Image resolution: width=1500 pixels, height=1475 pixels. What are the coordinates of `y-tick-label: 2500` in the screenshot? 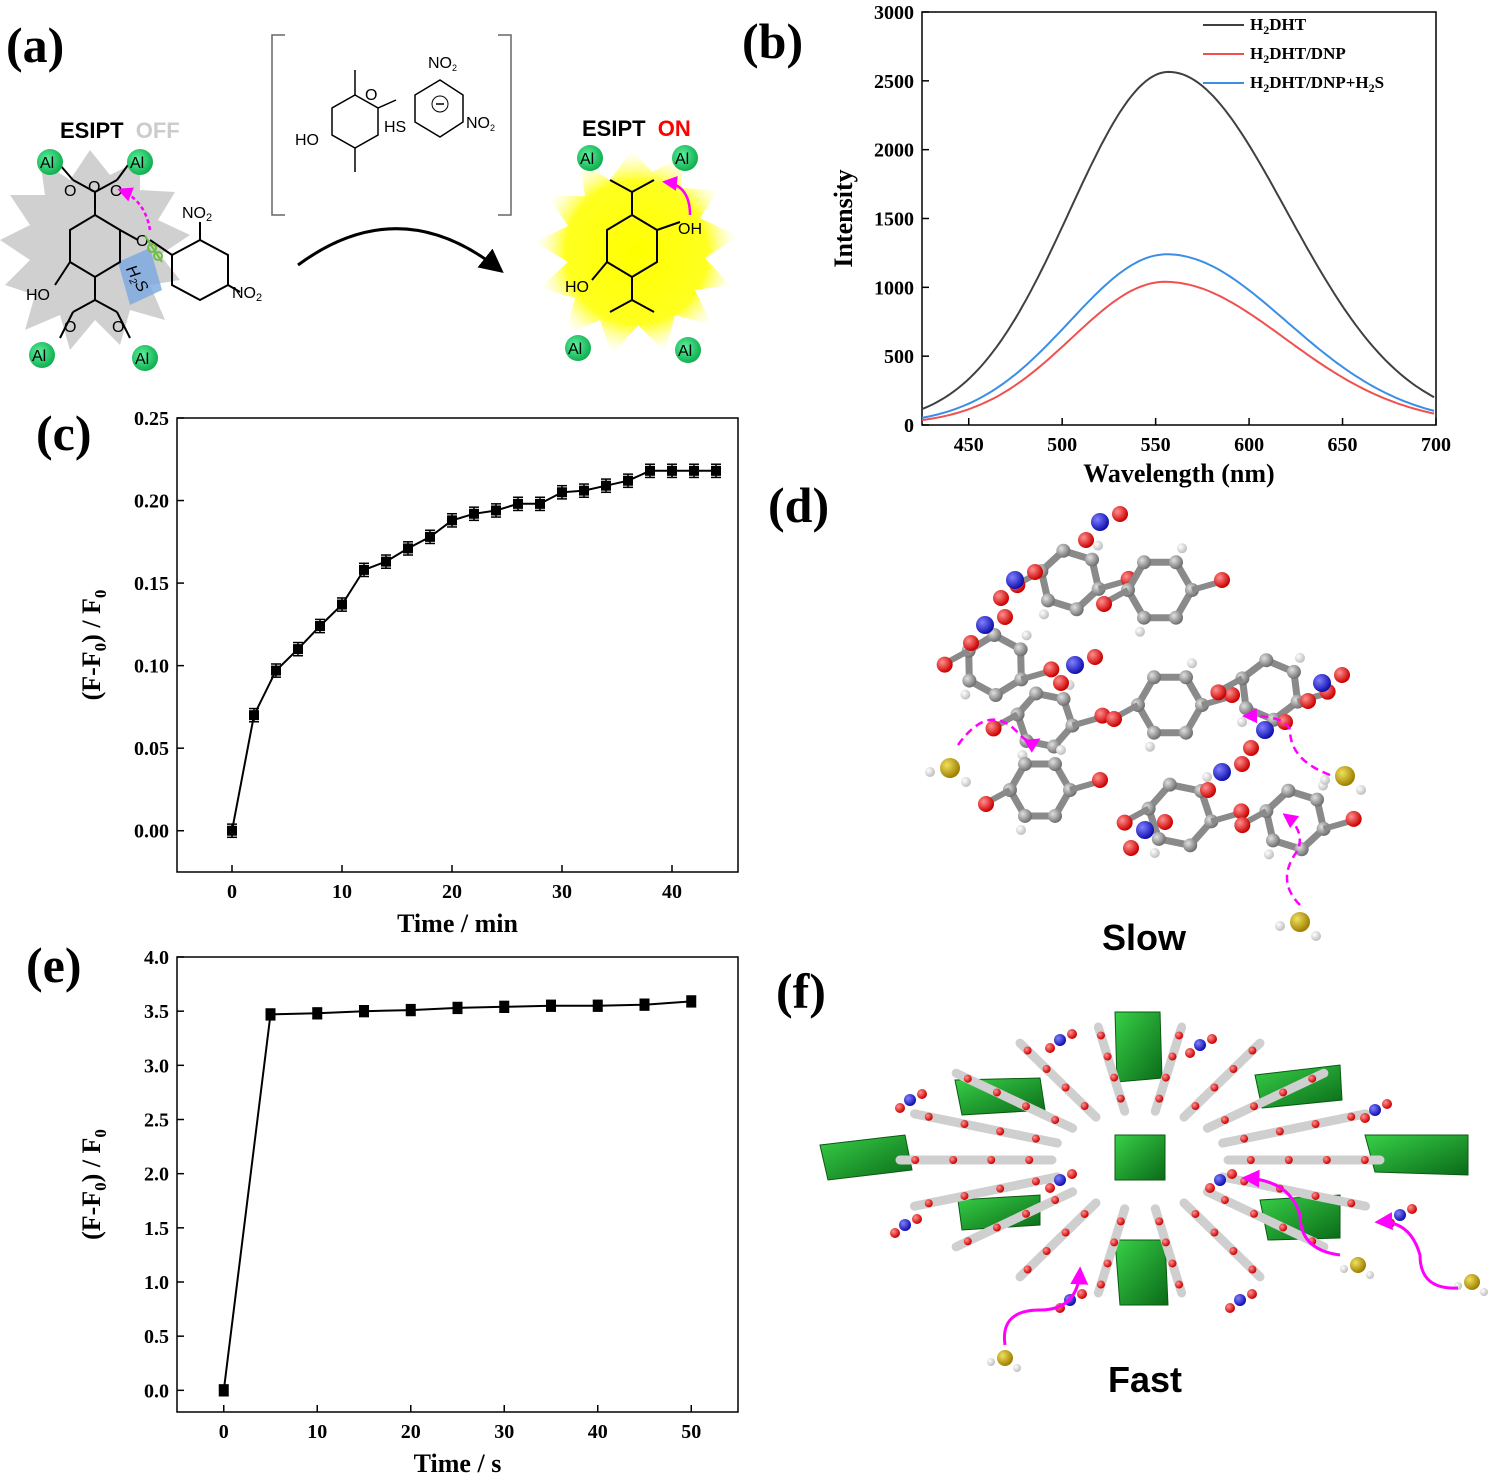 It's located at (894, 82).